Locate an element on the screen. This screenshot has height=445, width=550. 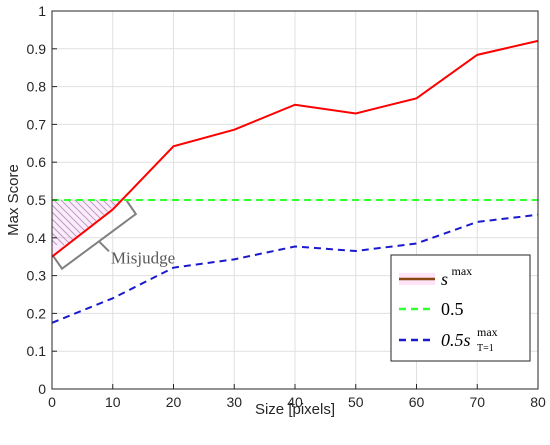
y-tick-label: 0.6 is located at coordinates (37, 162).